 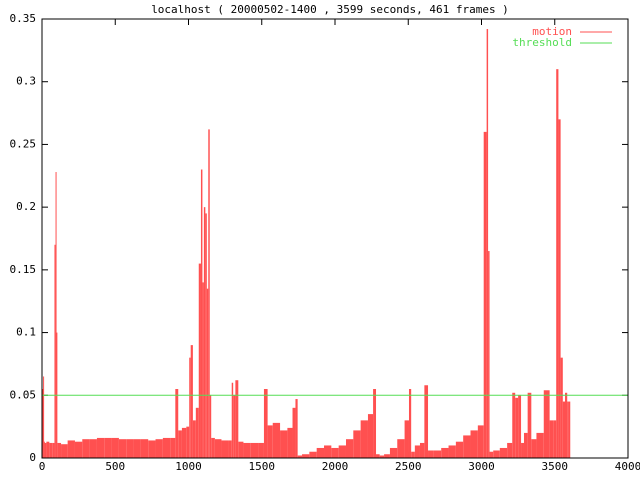 I want to click on x-tick-label: 2500, so click(x=408, y=466).